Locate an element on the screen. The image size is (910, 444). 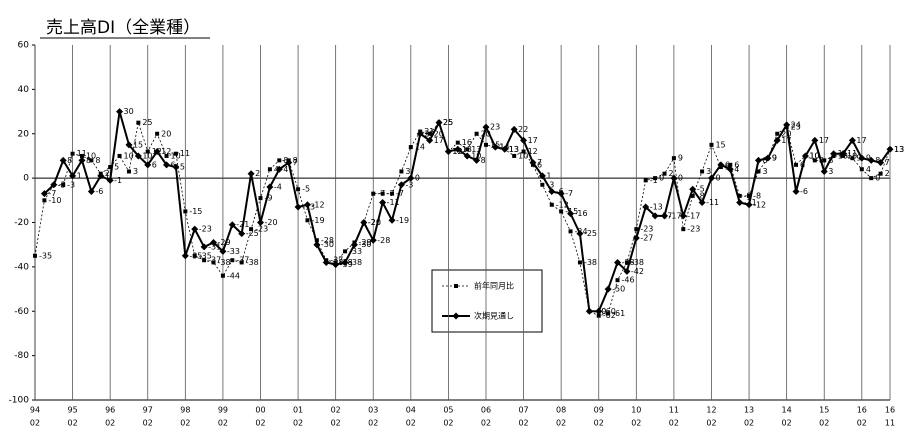
data-label: -33 is located at coordinates (355, 251).